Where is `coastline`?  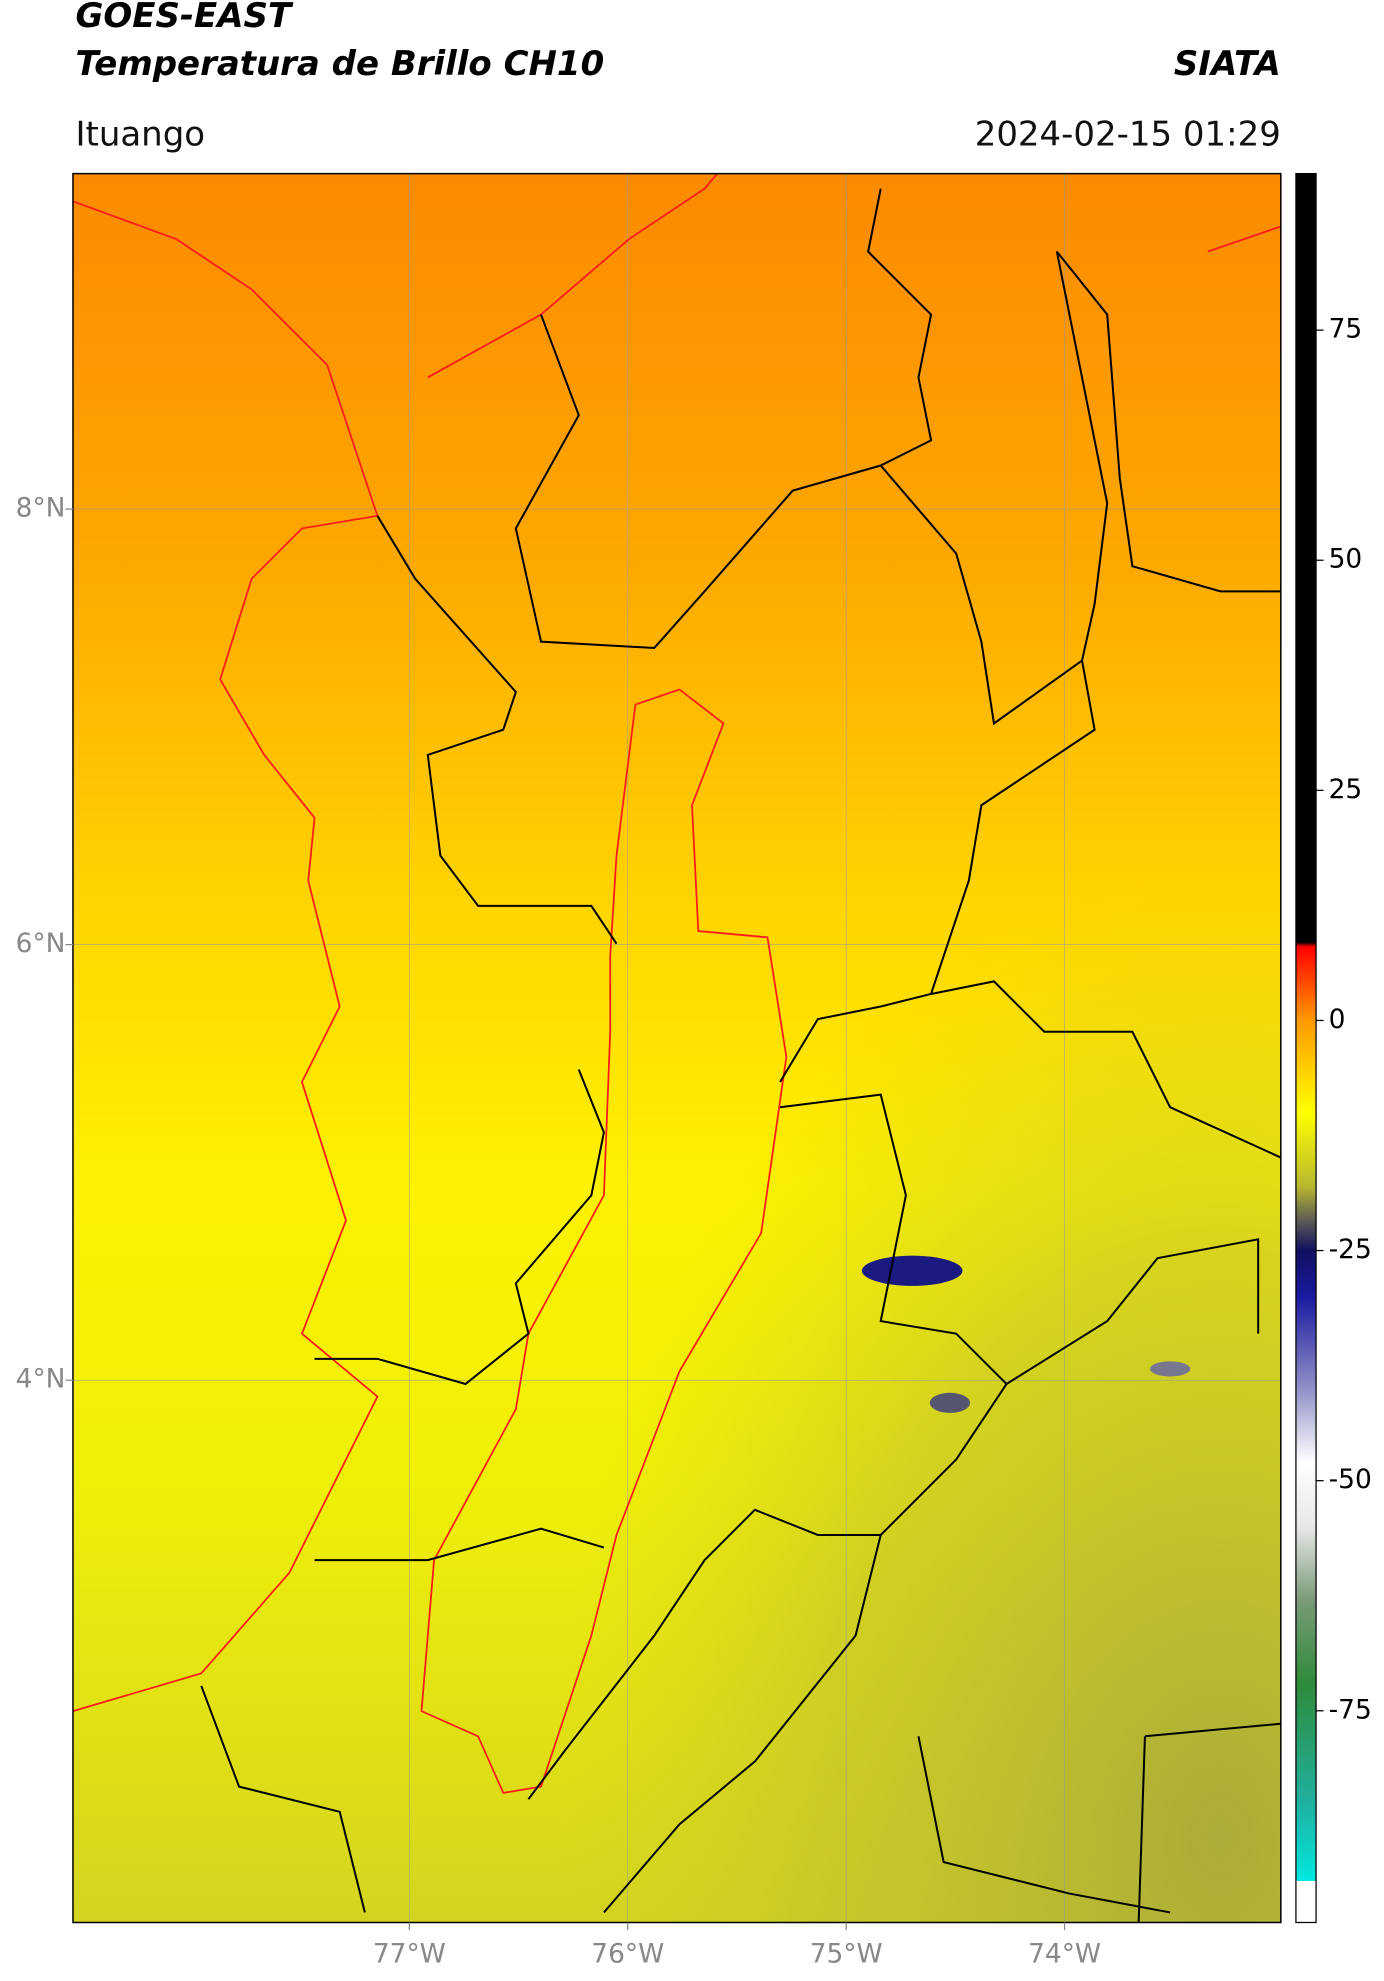
coastline is located at coordinates (854, 276).